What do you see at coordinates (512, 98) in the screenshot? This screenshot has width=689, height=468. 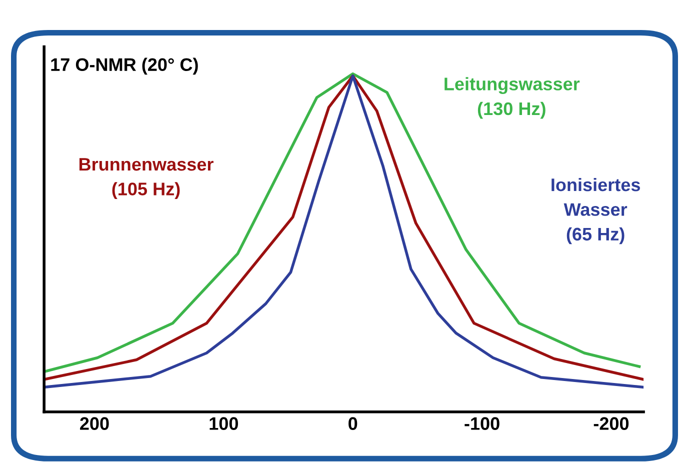 I see `text: Leitungswasser (130 Hz)` at bounding box center [512, 98].